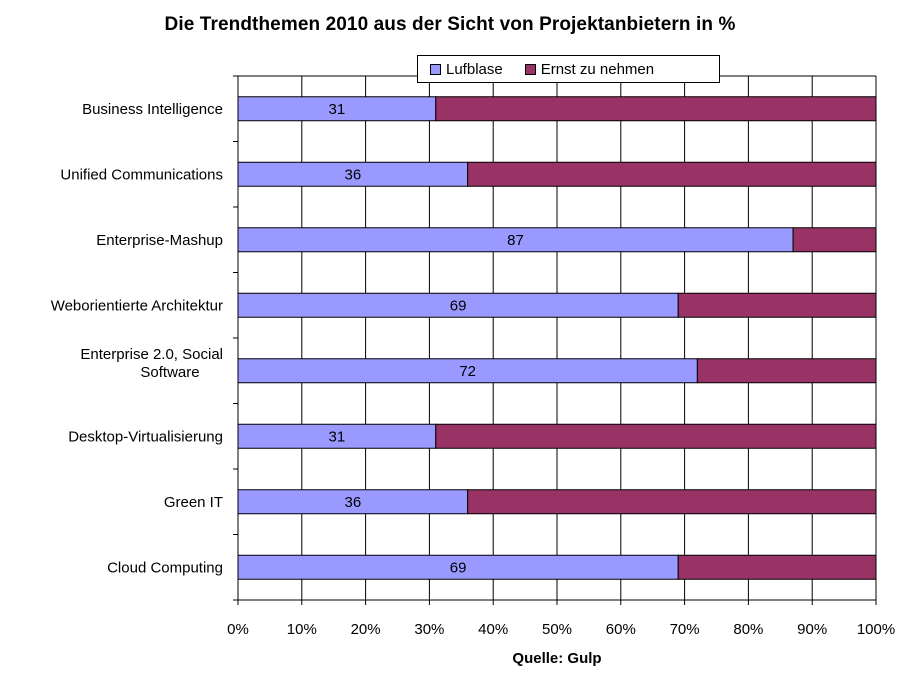  What do you see at coordinates (530, 69) in the screenshot?
I see `legend-swatch-ernst` at bounding box center [530, 69].